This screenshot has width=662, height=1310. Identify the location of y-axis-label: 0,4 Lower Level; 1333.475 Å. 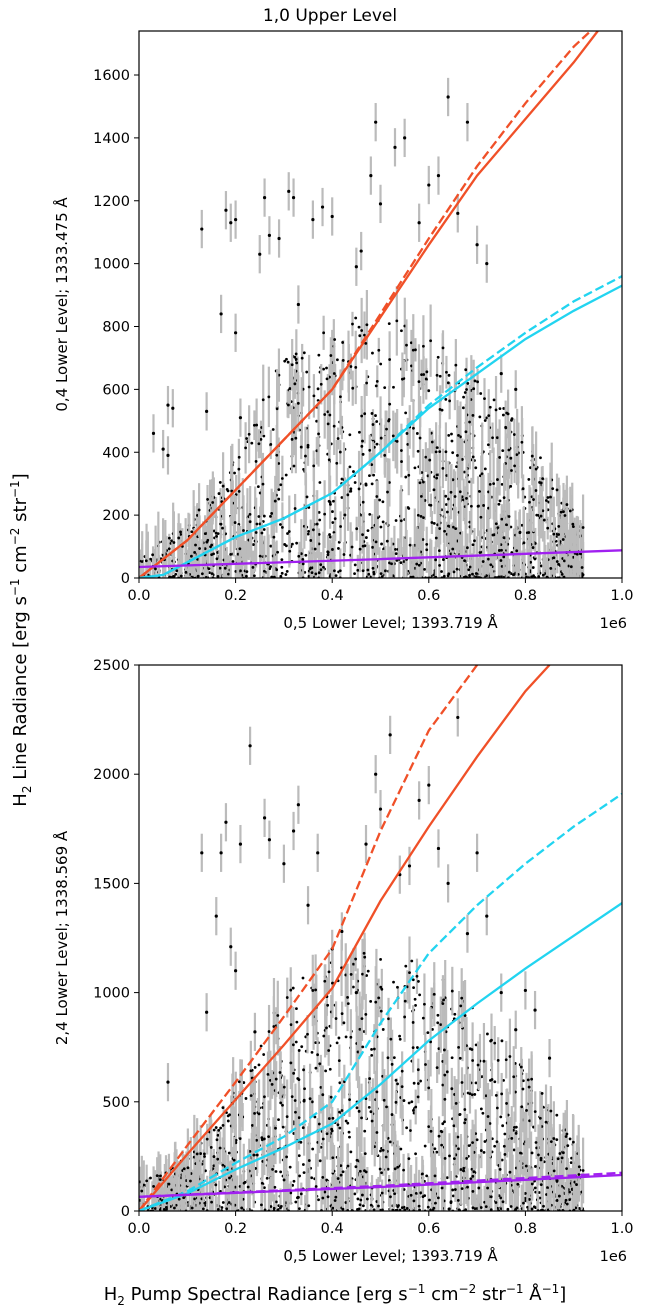
(61, 304).